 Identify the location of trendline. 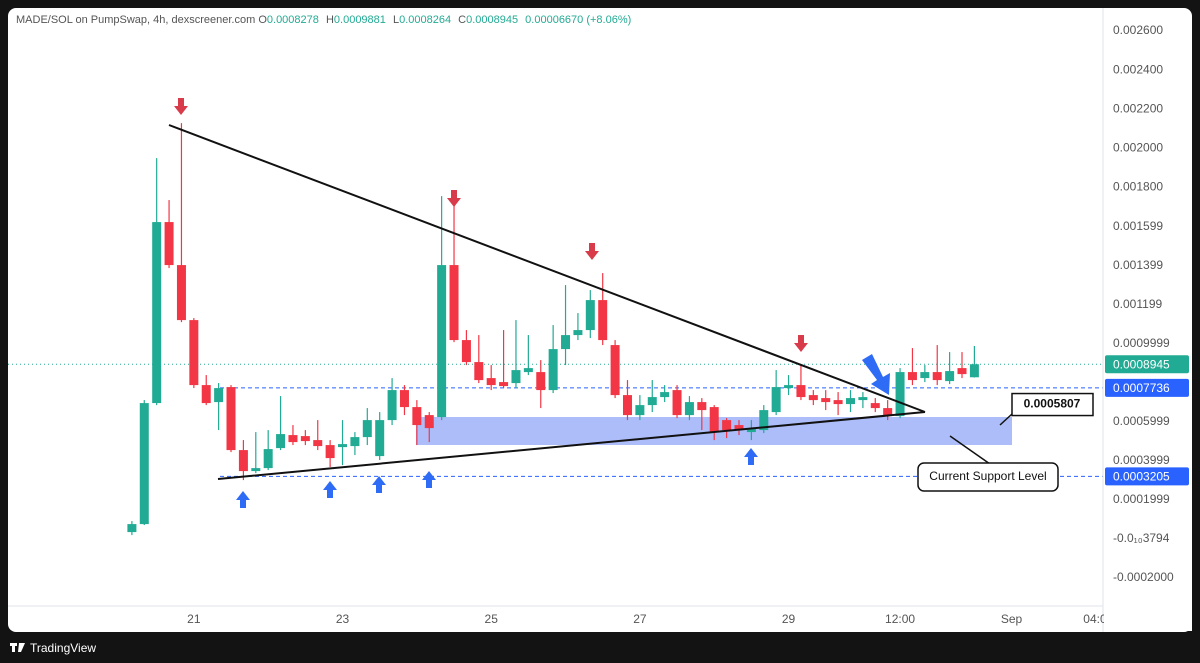
(571, 445).